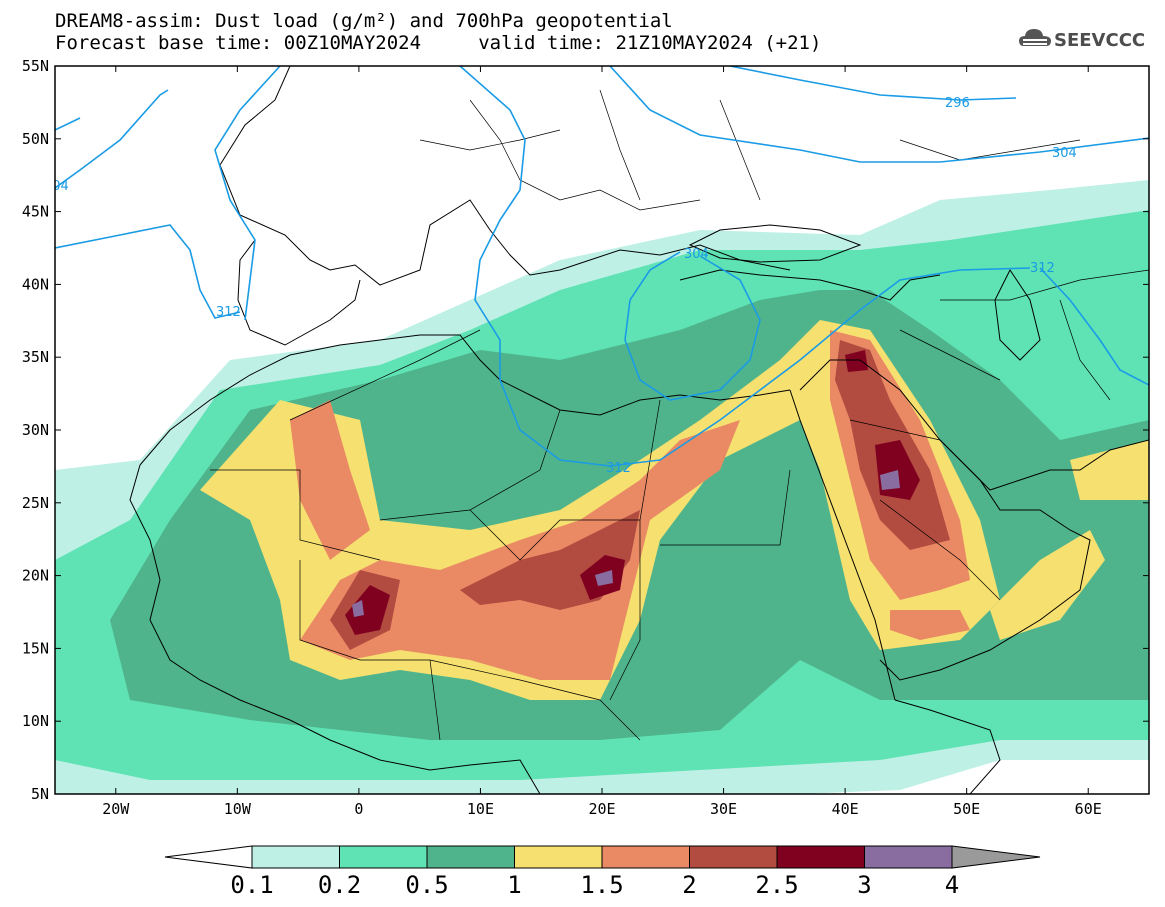  I want to click on colorbar-label: 2.5, so click(776, 885).